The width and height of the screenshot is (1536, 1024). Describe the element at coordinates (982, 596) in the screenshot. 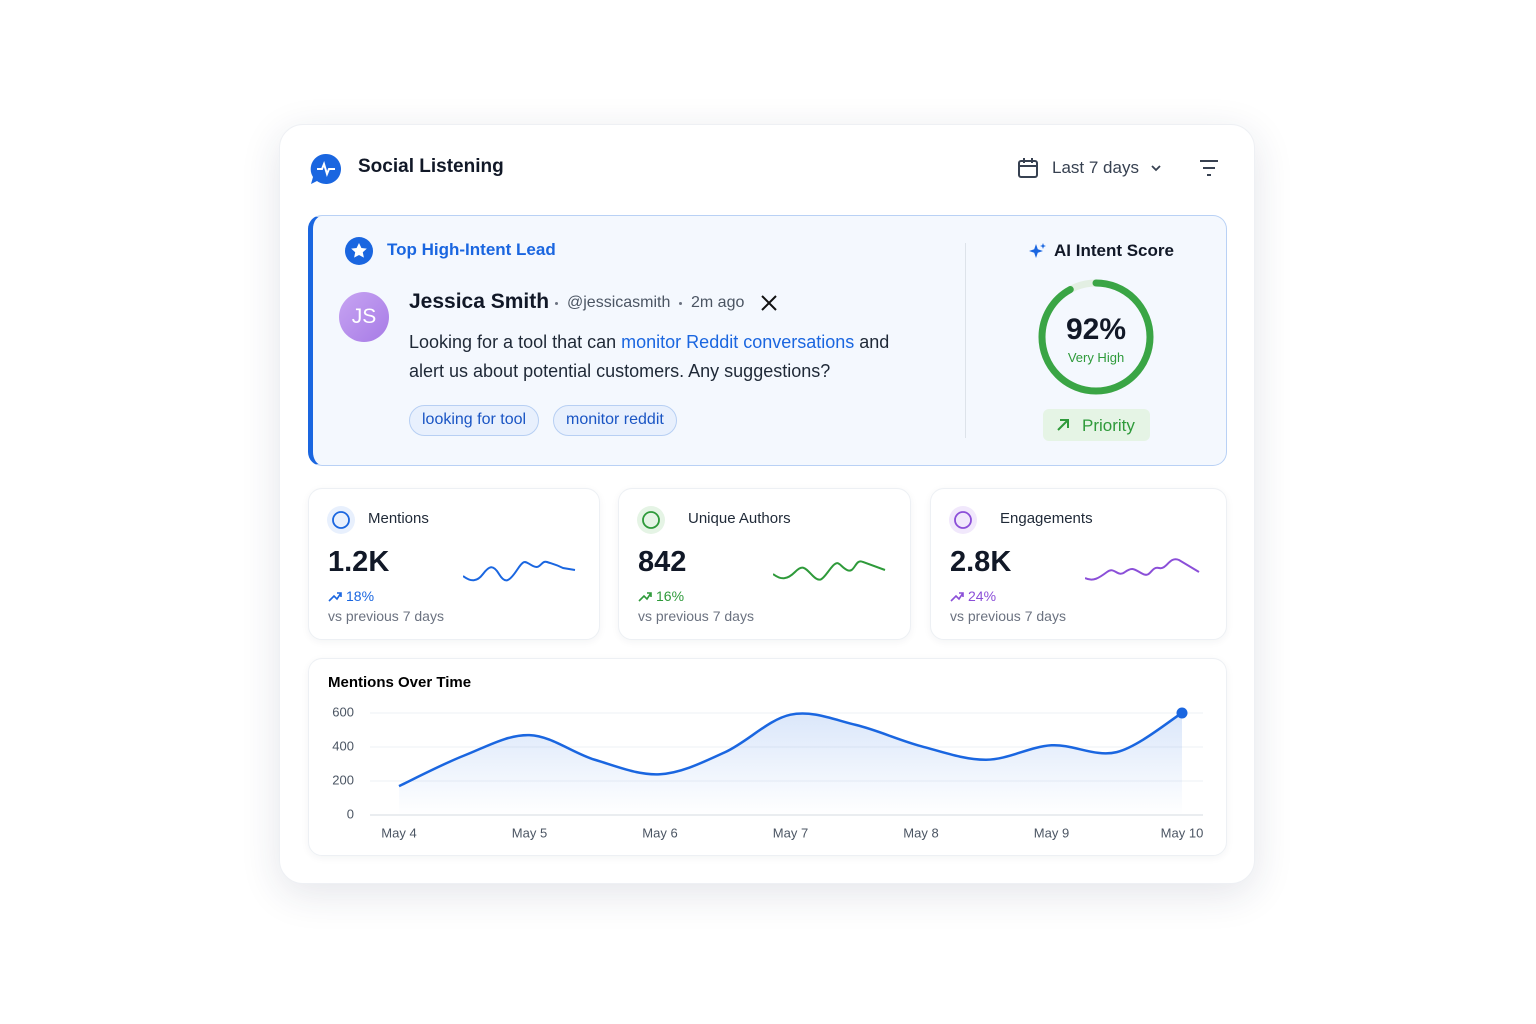

I see `stat-change: 24%` at that location.